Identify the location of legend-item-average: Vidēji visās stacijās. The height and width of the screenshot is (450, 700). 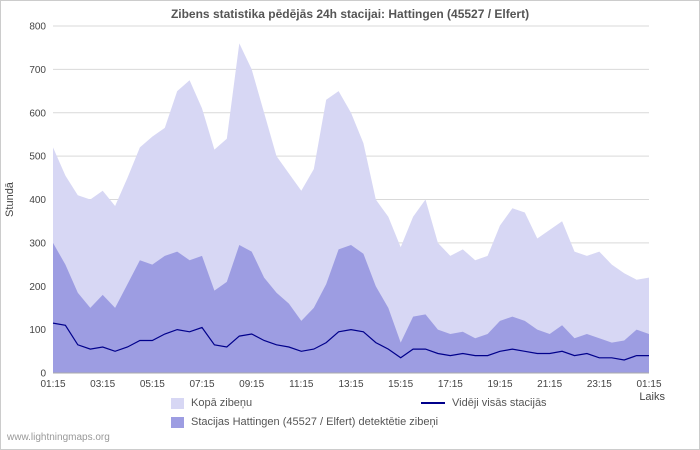
(484, 403).